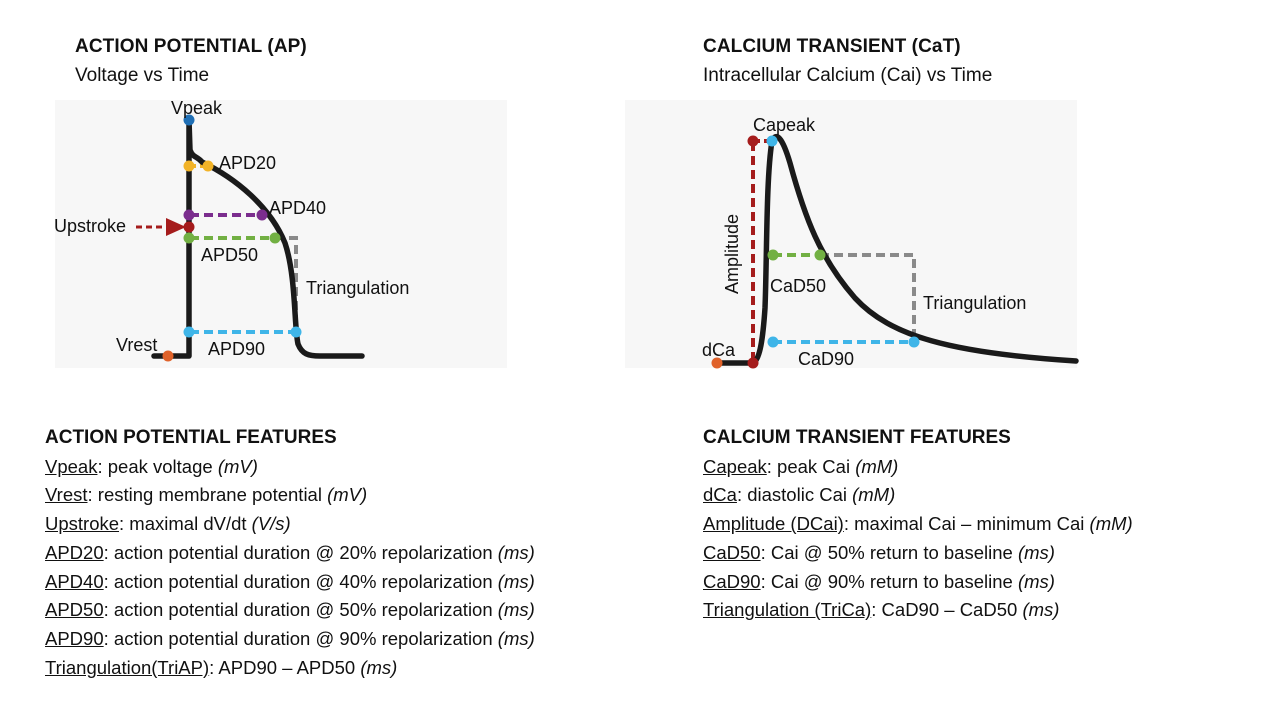 This screenshot has height=720, width=1280. What do you see at coordinates (127, 667) in the screenshot?
I see `feature-term: Triangulation(TriAP)` at bounding box center [127, 667].